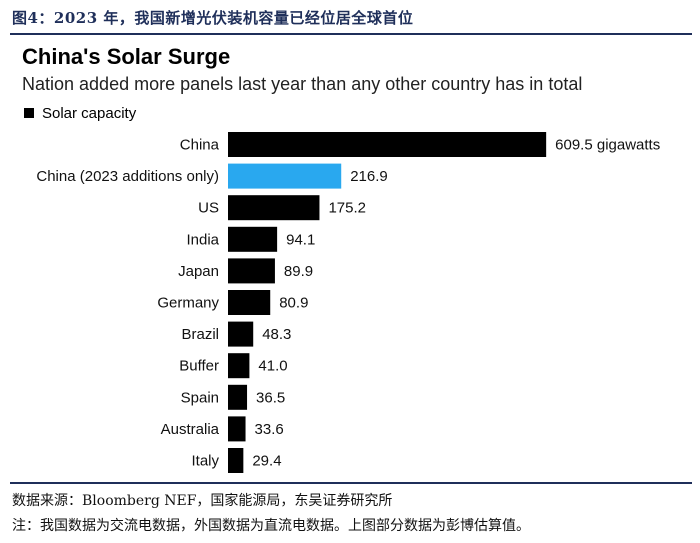  Describe the element at coordinates (237, 429) in the screenshot. I see `bar-australia` at that location.